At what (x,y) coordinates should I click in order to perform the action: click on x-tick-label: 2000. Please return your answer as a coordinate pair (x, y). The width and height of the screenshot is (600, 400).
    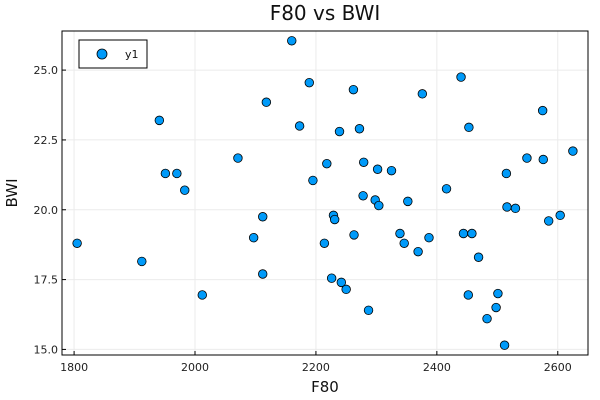
    Looking at the image, I should click on (195, 367).